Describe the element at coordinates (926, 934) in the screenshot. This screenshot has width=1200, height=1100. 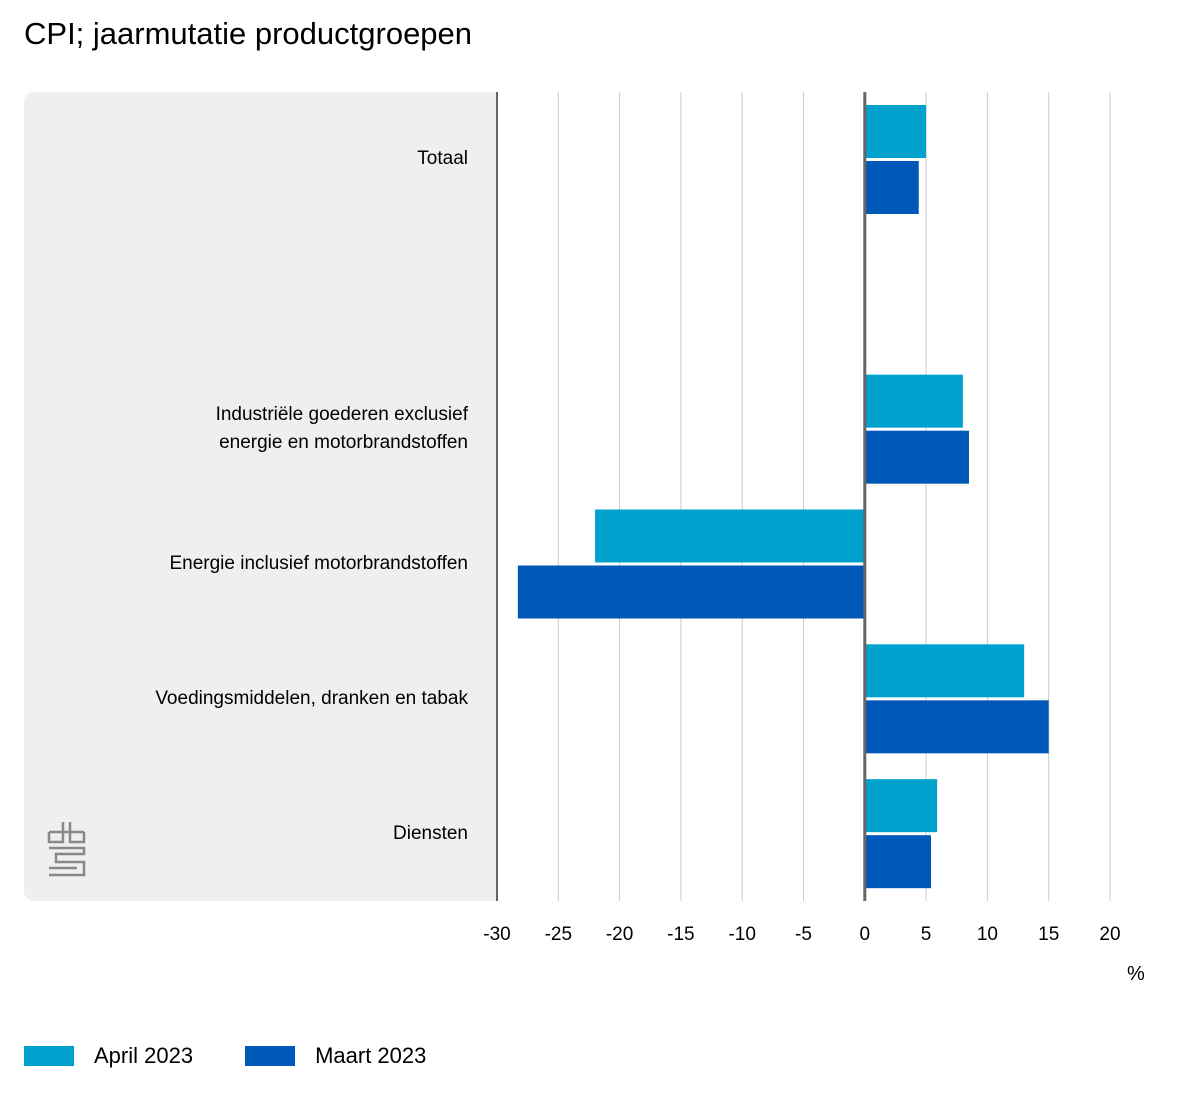
I see `x-tick-label: 5` at that location.